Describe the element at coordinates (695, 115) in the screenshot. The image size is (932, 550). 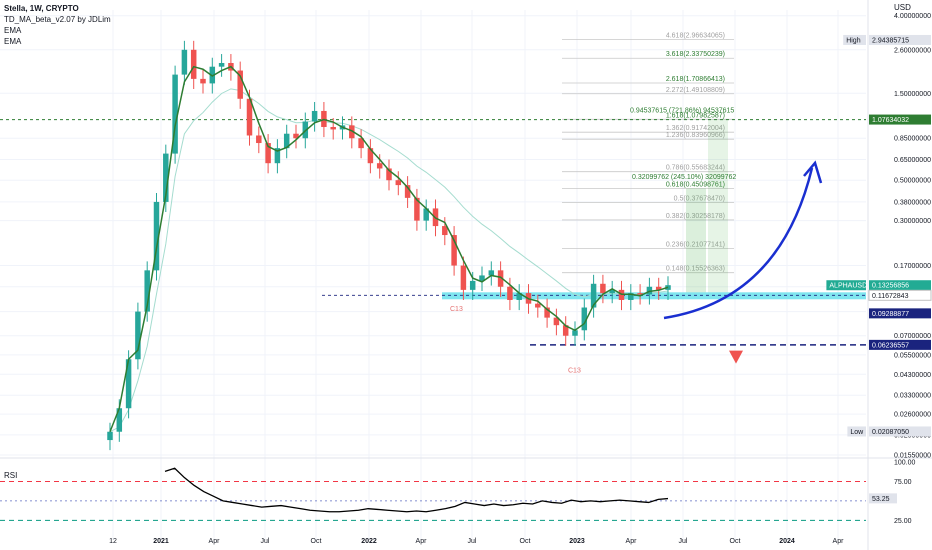
I see `fib-label: 1.618(1.07982587)` at that location.